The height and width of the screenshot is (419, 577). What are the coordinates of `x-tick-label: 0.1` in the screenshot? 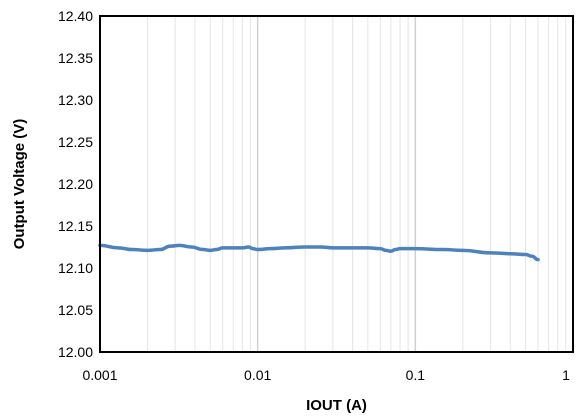 It's located at (416, 375).